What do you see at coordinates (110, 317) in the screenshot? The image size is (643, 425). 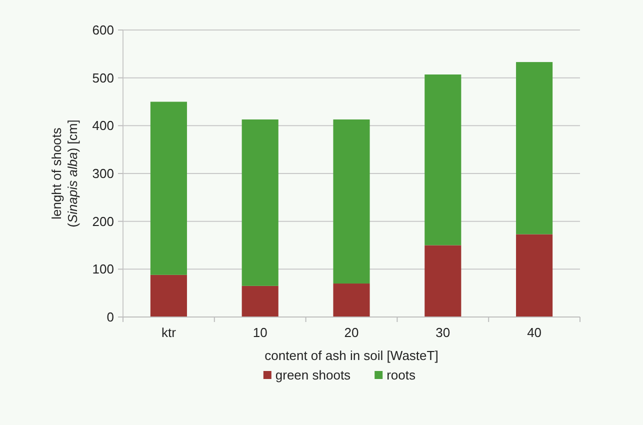 I see `y-tick-label: 0` at bounding box center [110, 317].